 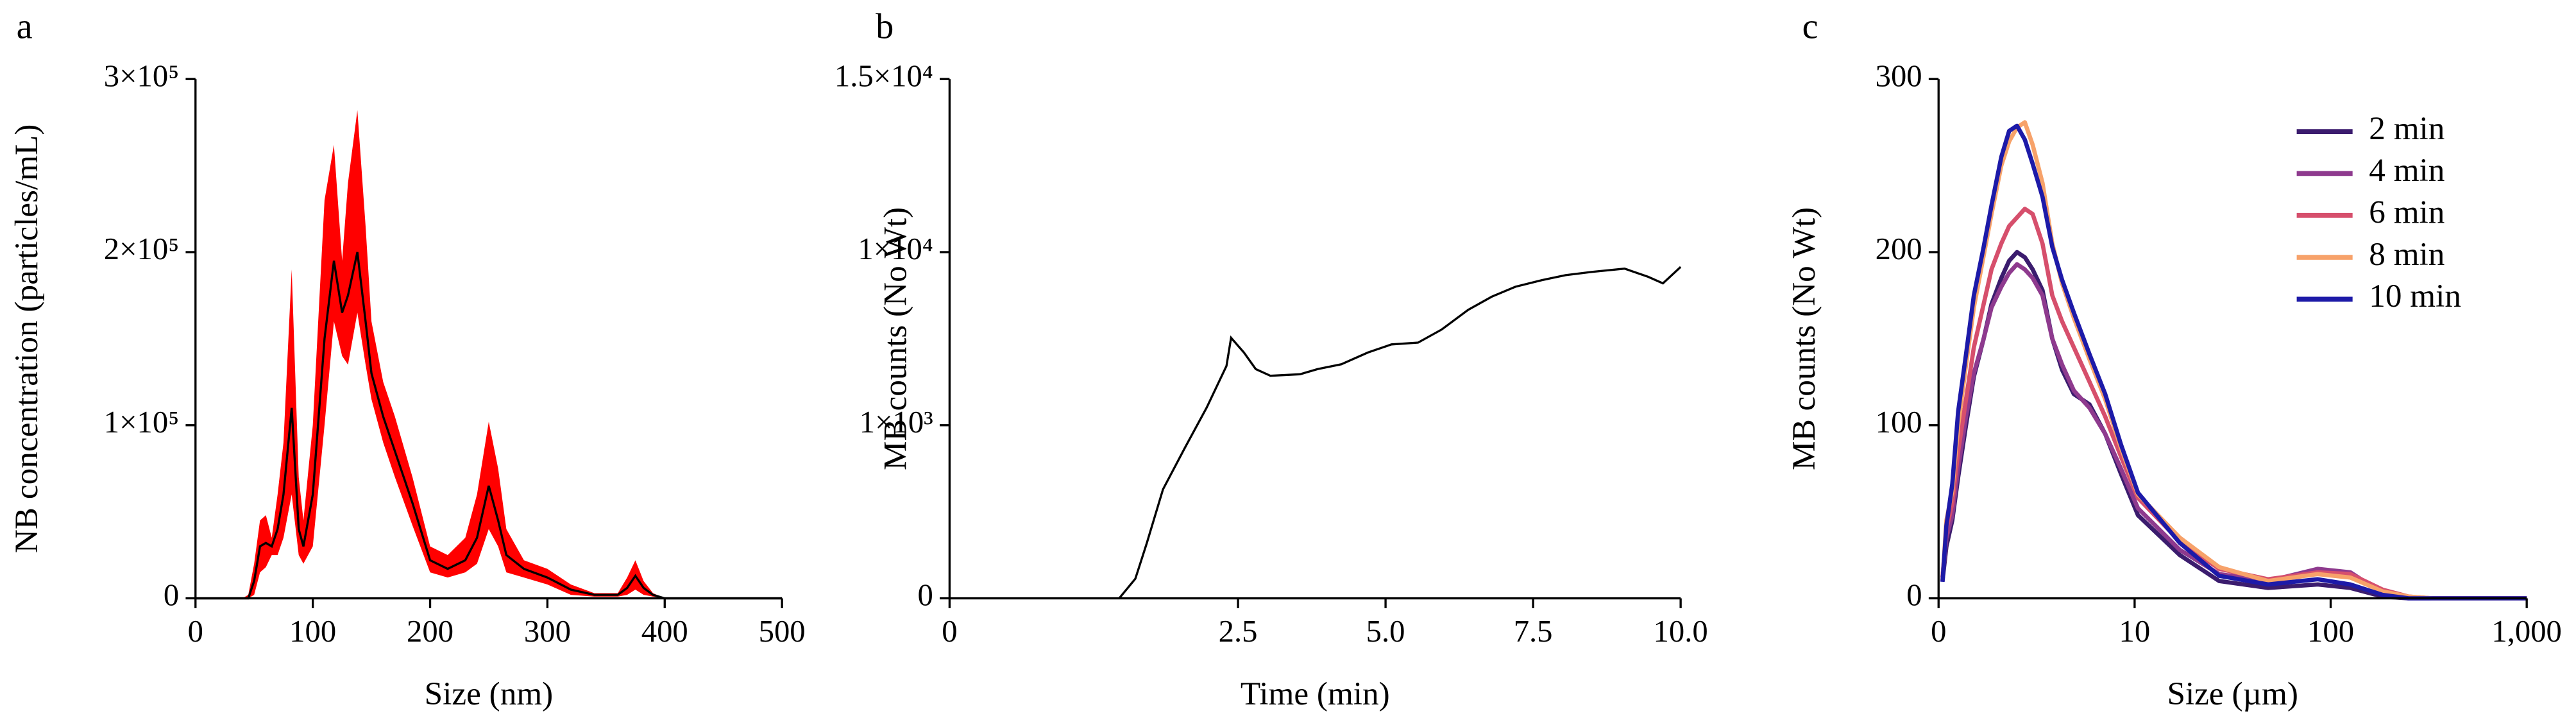 What do you see at coordinates (2415, 296) in the screenshot?
I see `legend-label: 10 min` at bounding box center [2415, 296].